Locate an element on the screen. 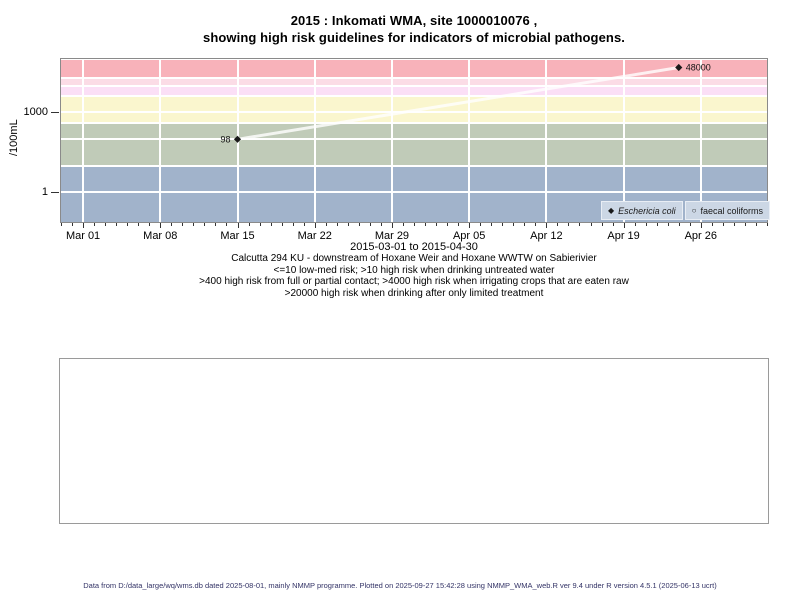 Image resolution: width=800 pixels, height=600 pixels. y-axis-title: /100mL is located at coordinates (14, 138).